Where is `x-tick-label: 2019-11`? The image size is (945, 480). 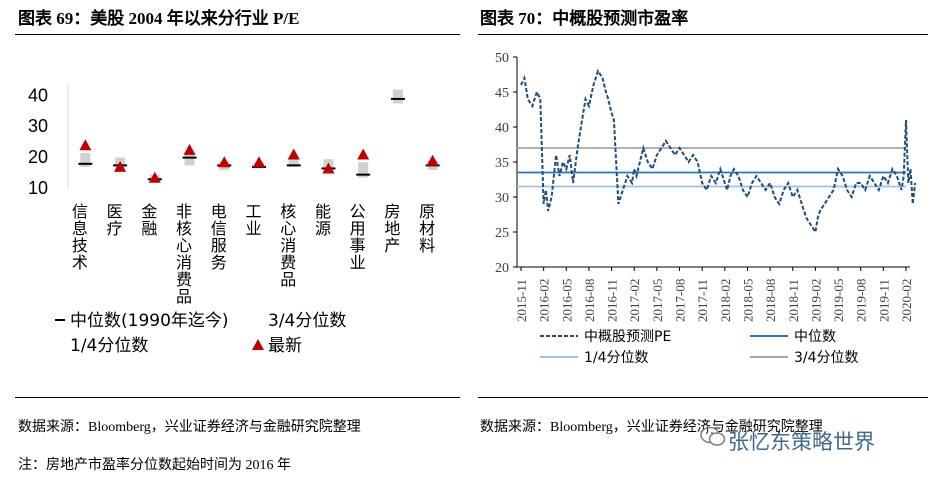 x-tick-label: 2019-11 is located at coordinates (883, 300).